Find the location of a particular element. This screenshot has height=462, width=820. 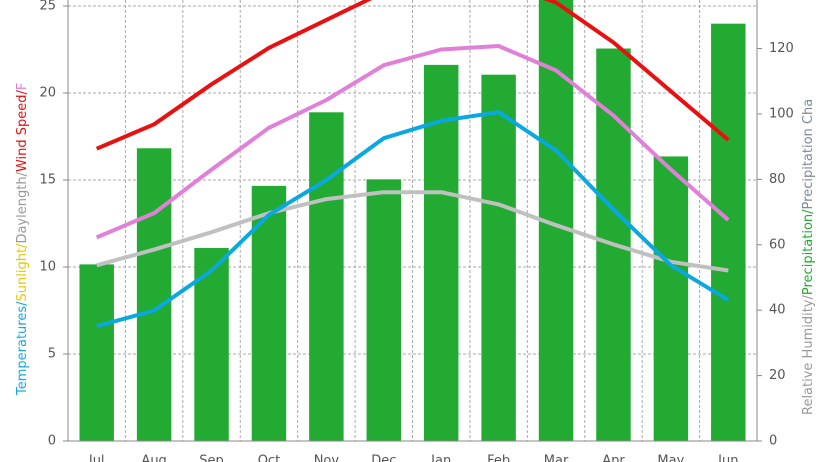

y2-tick-label: 40 is located at coordinates (777, 310).